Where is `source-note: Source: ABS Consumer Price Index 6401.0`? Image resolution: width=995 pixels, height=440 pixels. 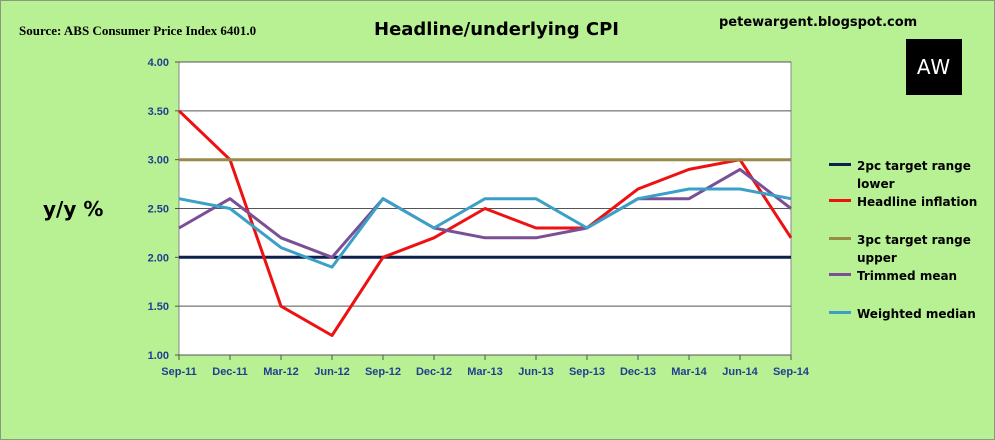
source-note: Source: ABS Consumer Price Index 6401.0 is located at coordinates (138, 30).